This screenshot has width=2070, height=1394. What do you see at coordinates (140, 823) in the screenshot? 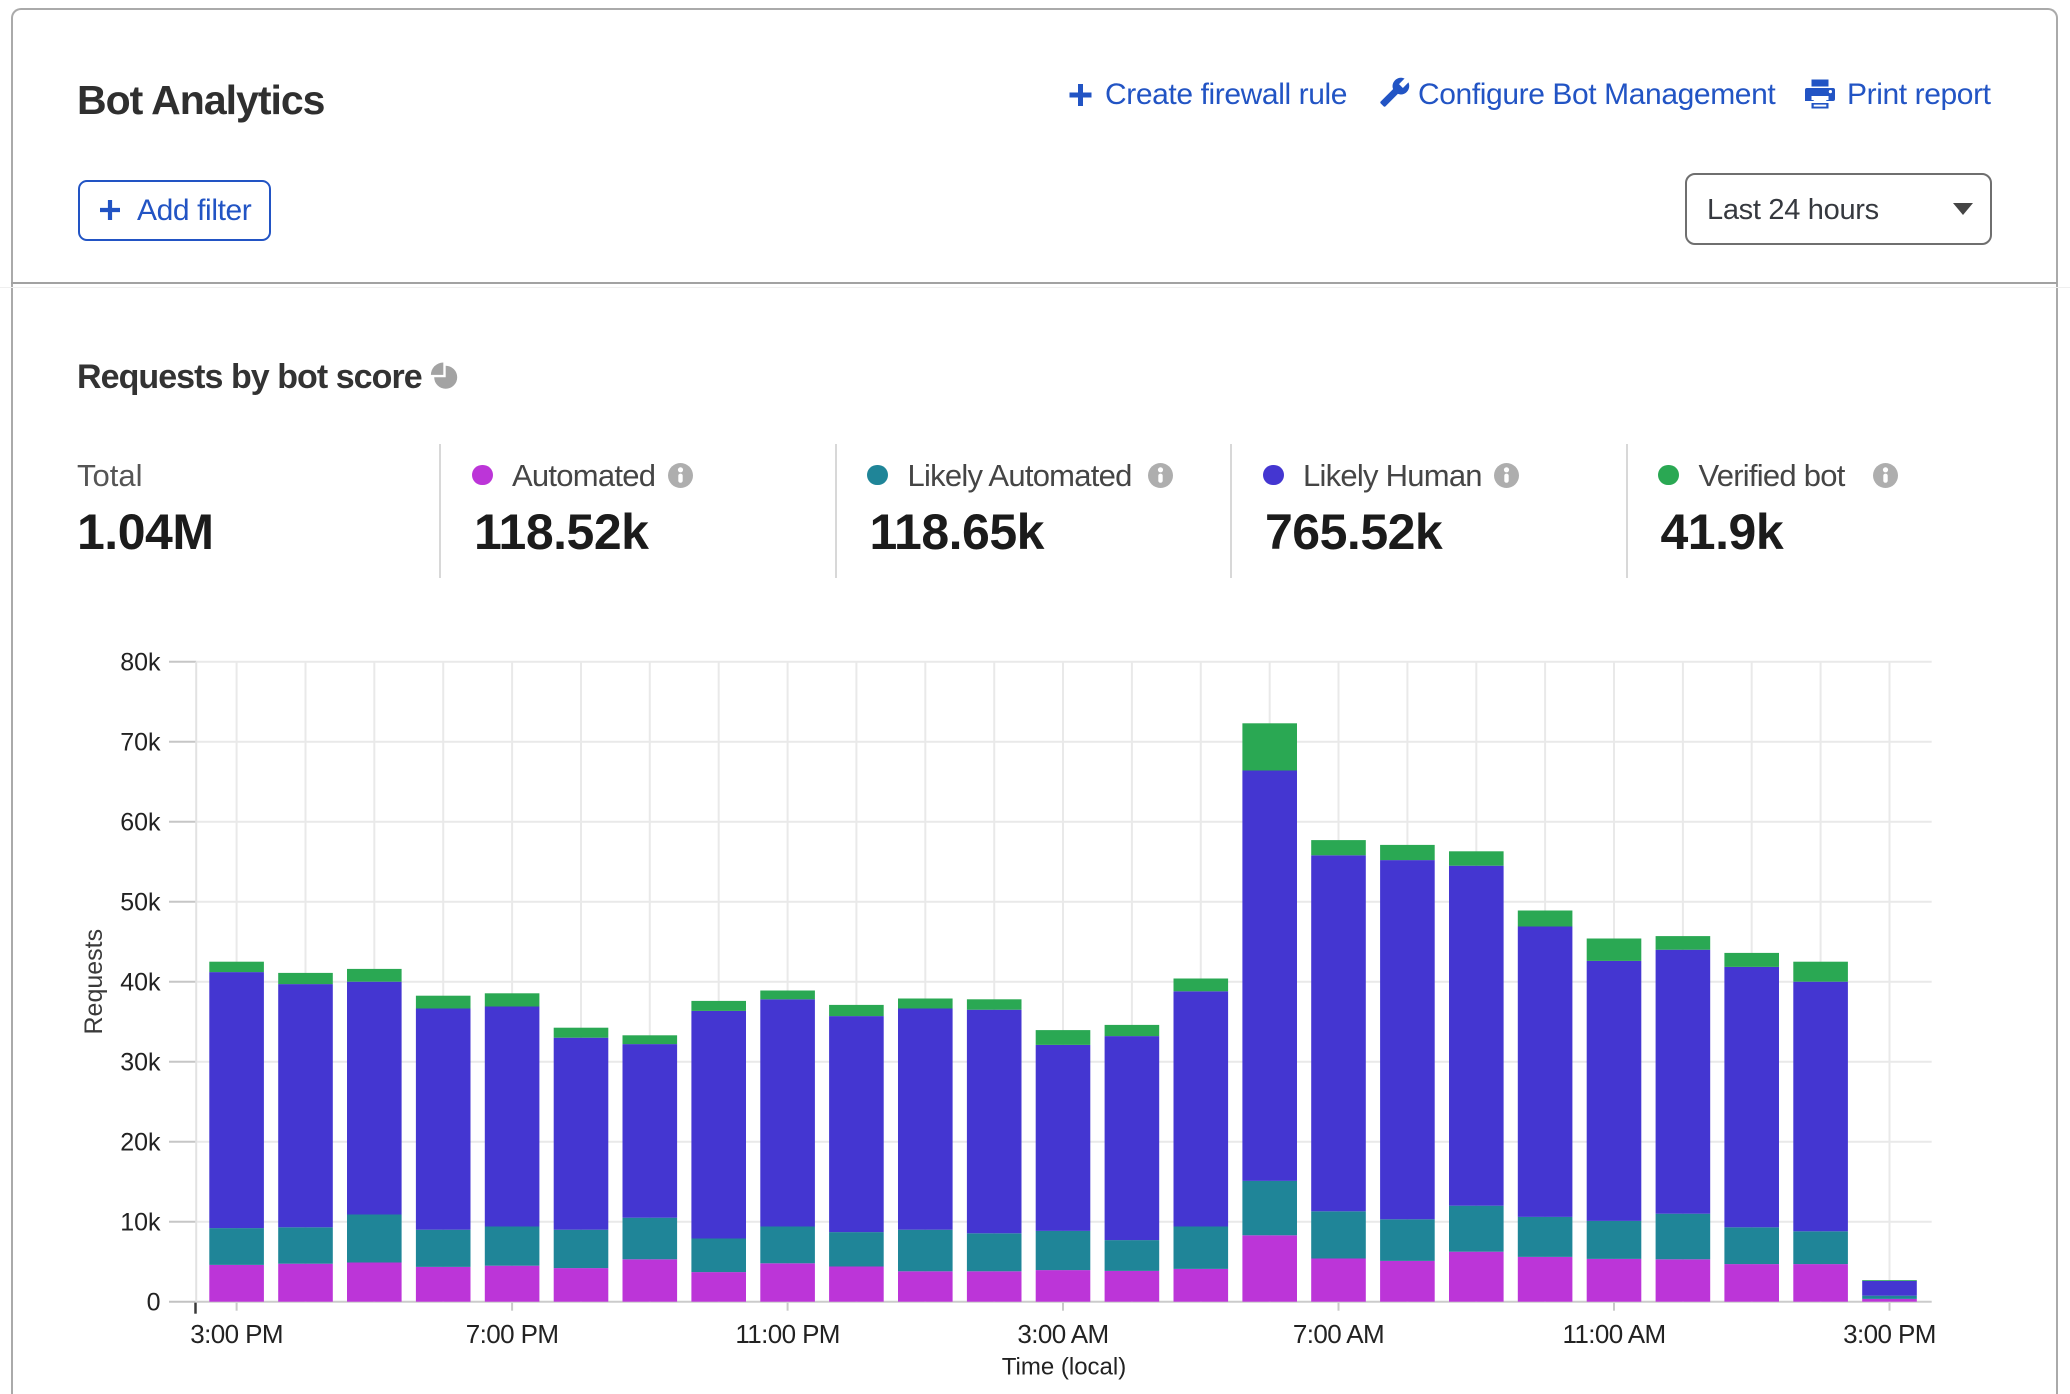
I see `svg-text: 60k` at bounding box center [140, 823].